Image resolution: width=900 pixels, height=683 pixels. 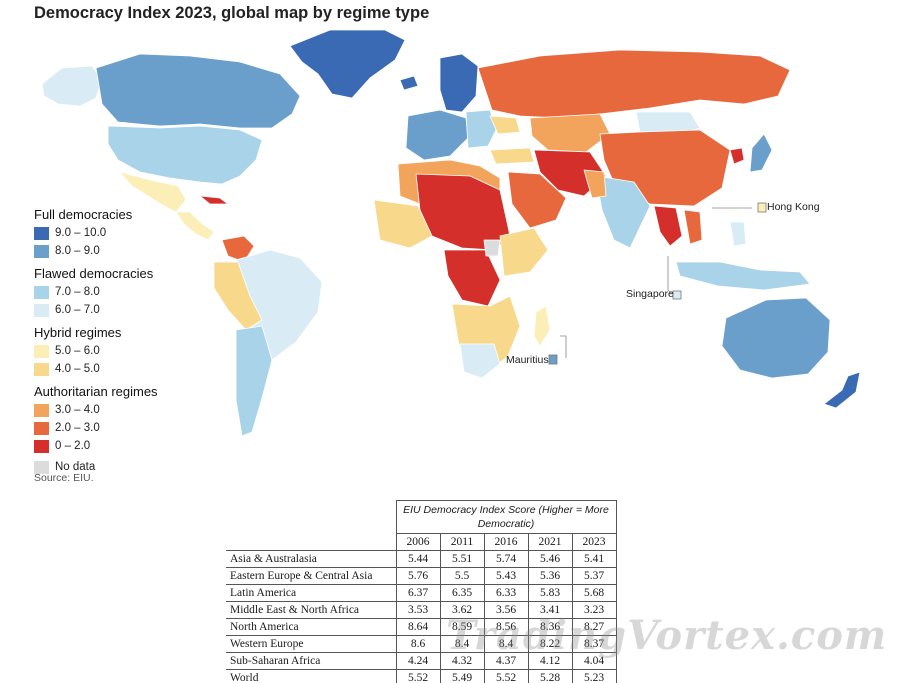 What do you see at coordinates (311, 644) in the screenshot?
I see `table-region-cell: Western Europe` at bounding box center [311, 644].